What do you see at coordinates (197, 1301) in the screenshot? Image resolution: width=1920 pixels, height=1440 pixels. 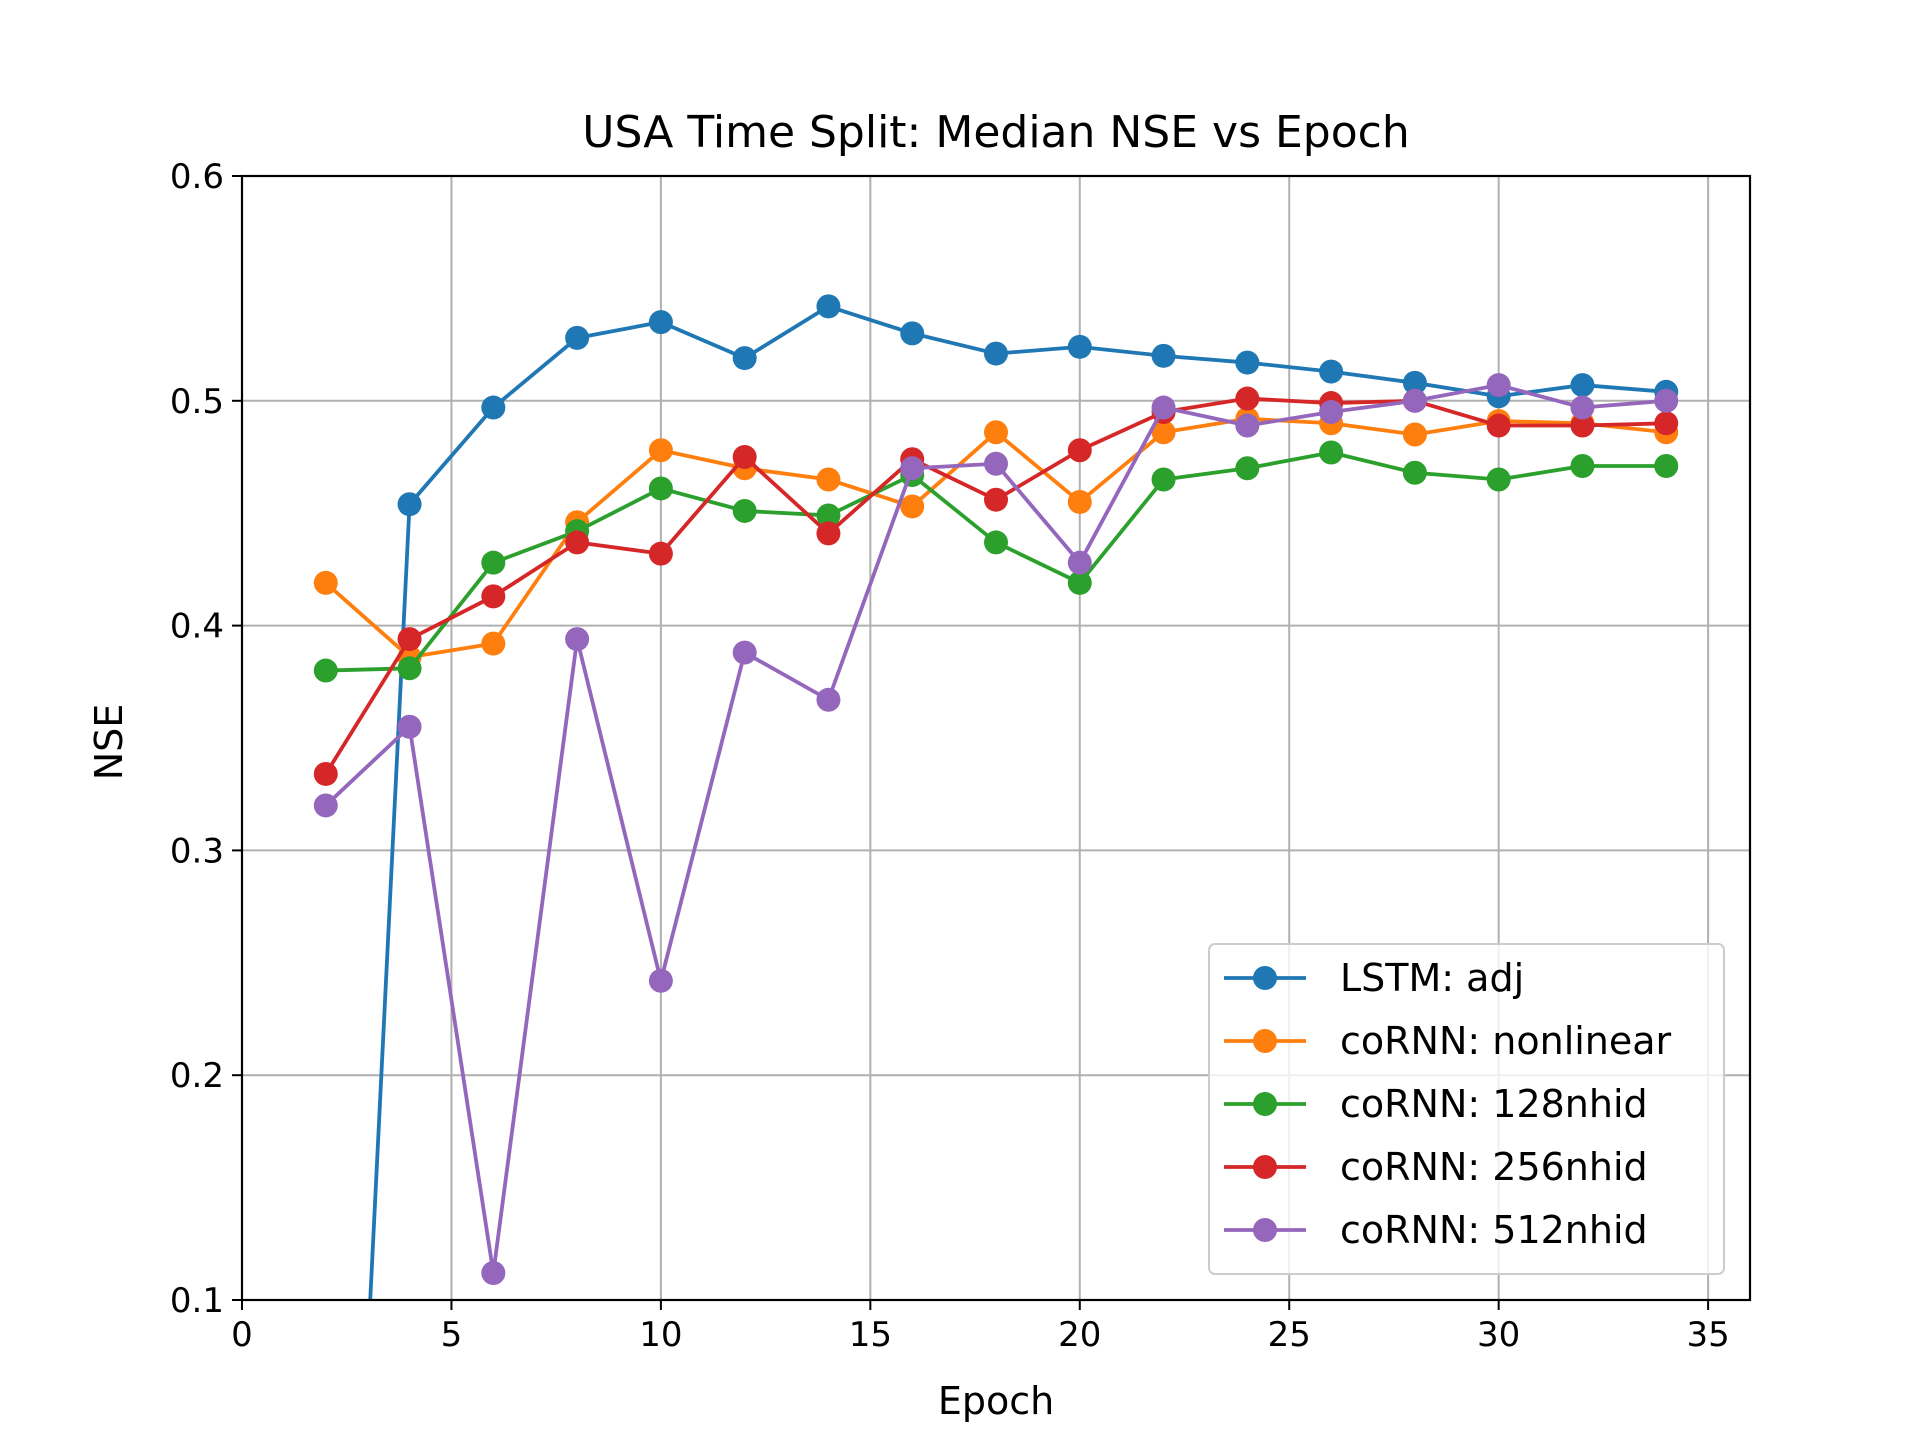 I see `y-tick-label: 0.1` at bounding box center [197, 1301].